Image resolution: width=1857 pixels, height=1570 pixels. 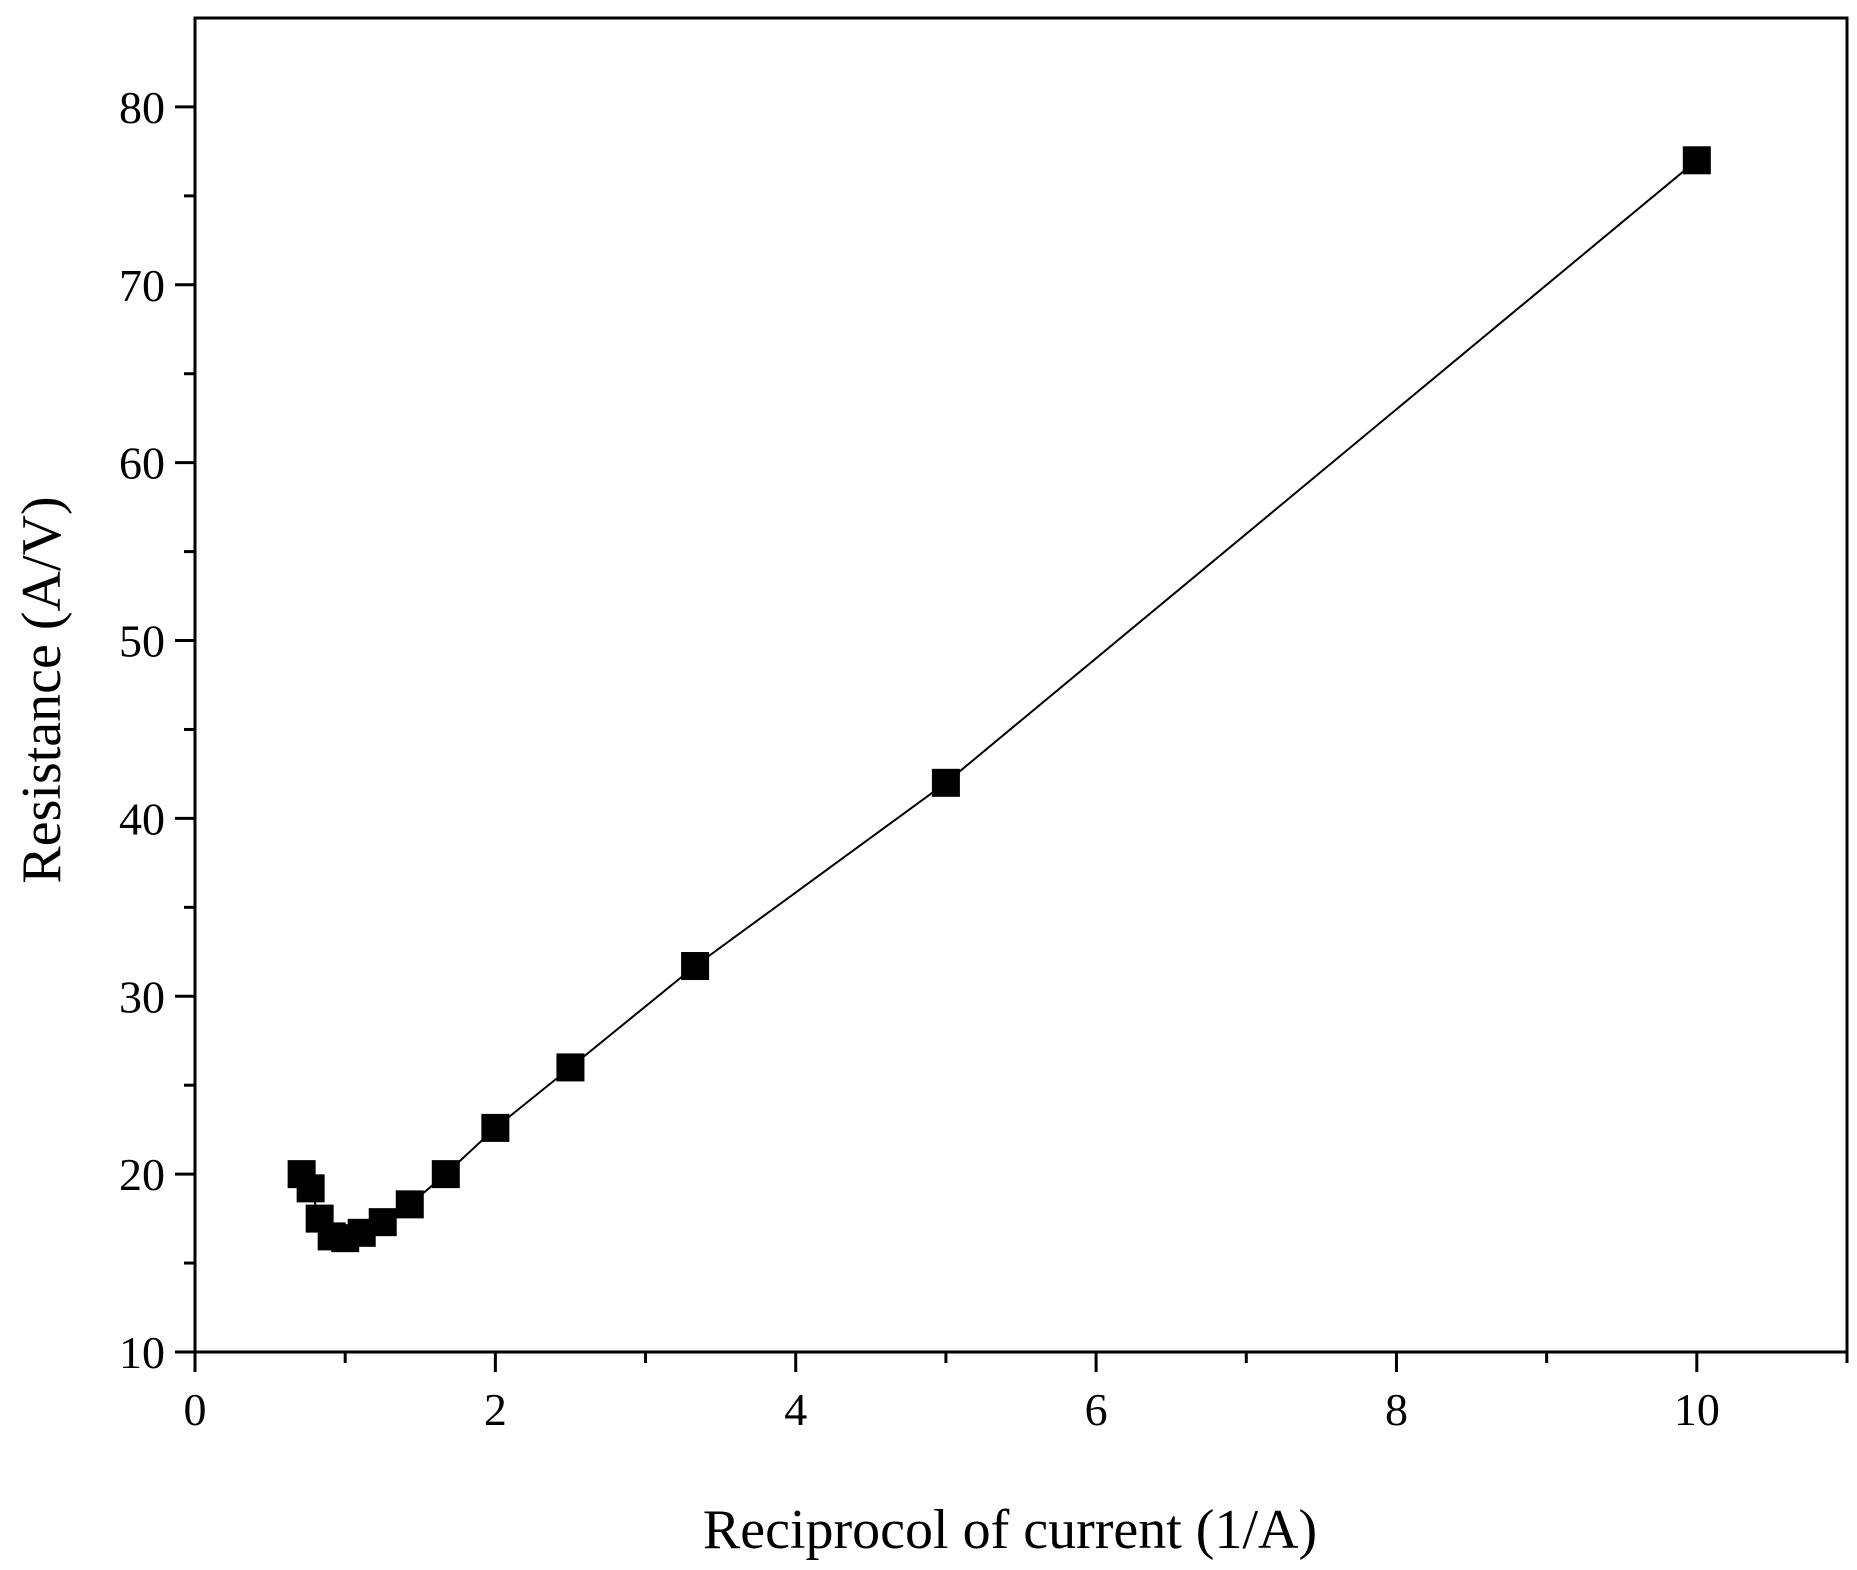 What do you see at coordinates (1396, 1409) in the screenshot?
I see `x-tick-label: 8` at bounding box center [1396, 1409].